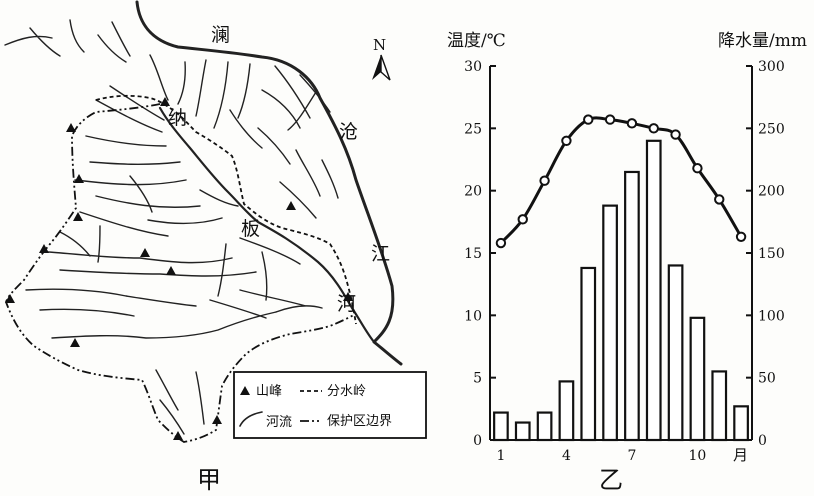 This screenshot has height=496, width=814. What do you see at coordinates (771, 67) in the screenshot?
I see `right-tick-label: 300` at bounding box center [771, 67].